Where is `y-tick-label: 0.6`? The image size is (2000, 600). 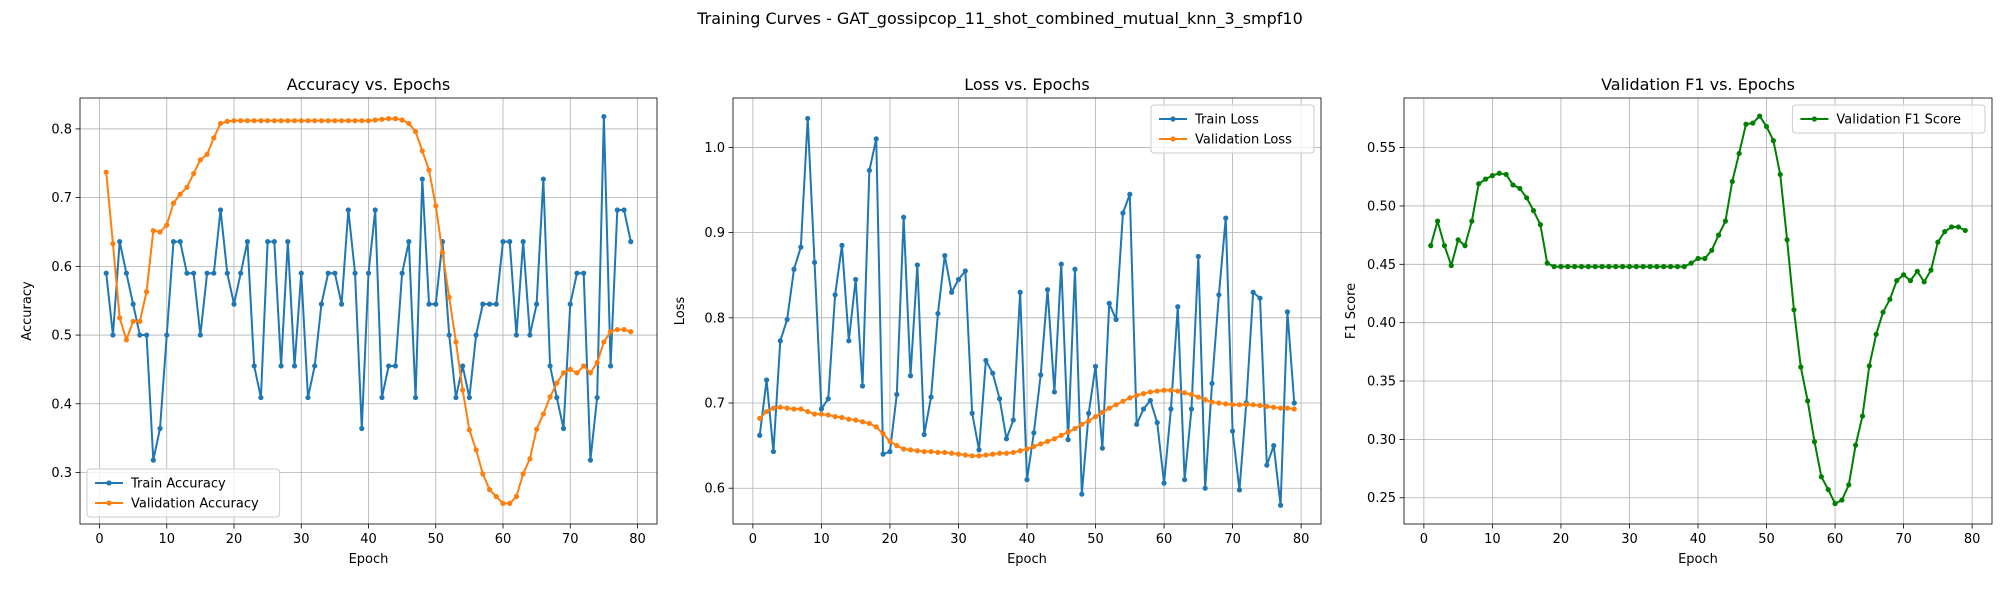
y-tick-label: 0.6 is located at coordinates (61, 267).